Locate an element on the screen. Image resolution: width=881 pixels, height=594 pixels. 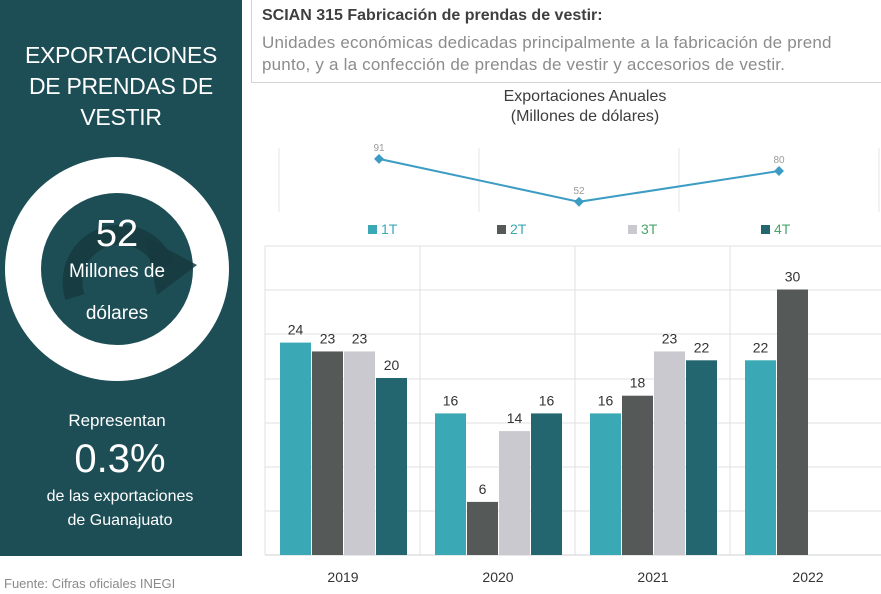
share-label: Representan is located at coordinates (117, 420).